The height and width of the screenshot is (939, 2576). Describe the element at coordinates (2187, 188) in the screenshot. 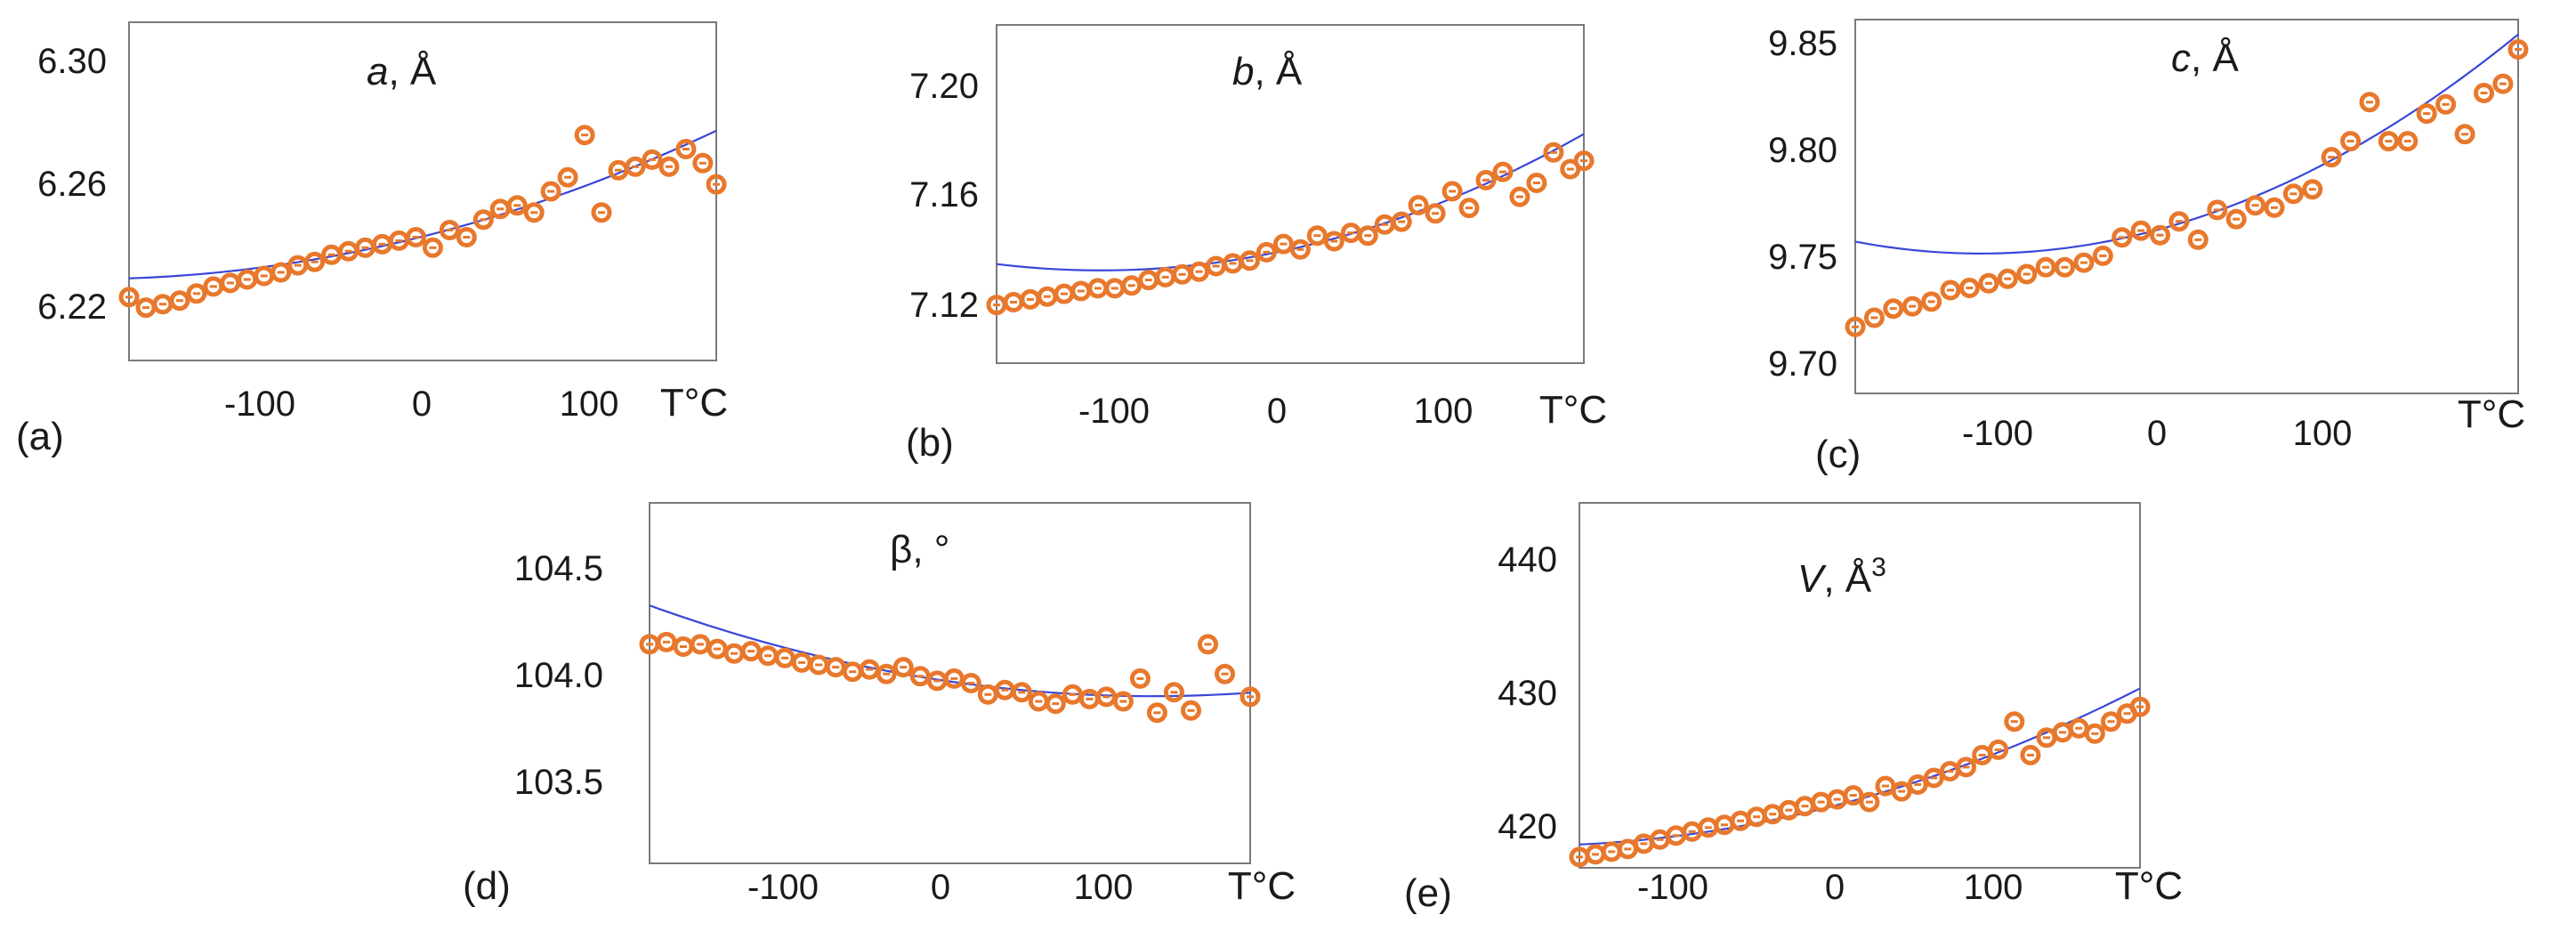

I see `panel-c-marker-group` at that location.